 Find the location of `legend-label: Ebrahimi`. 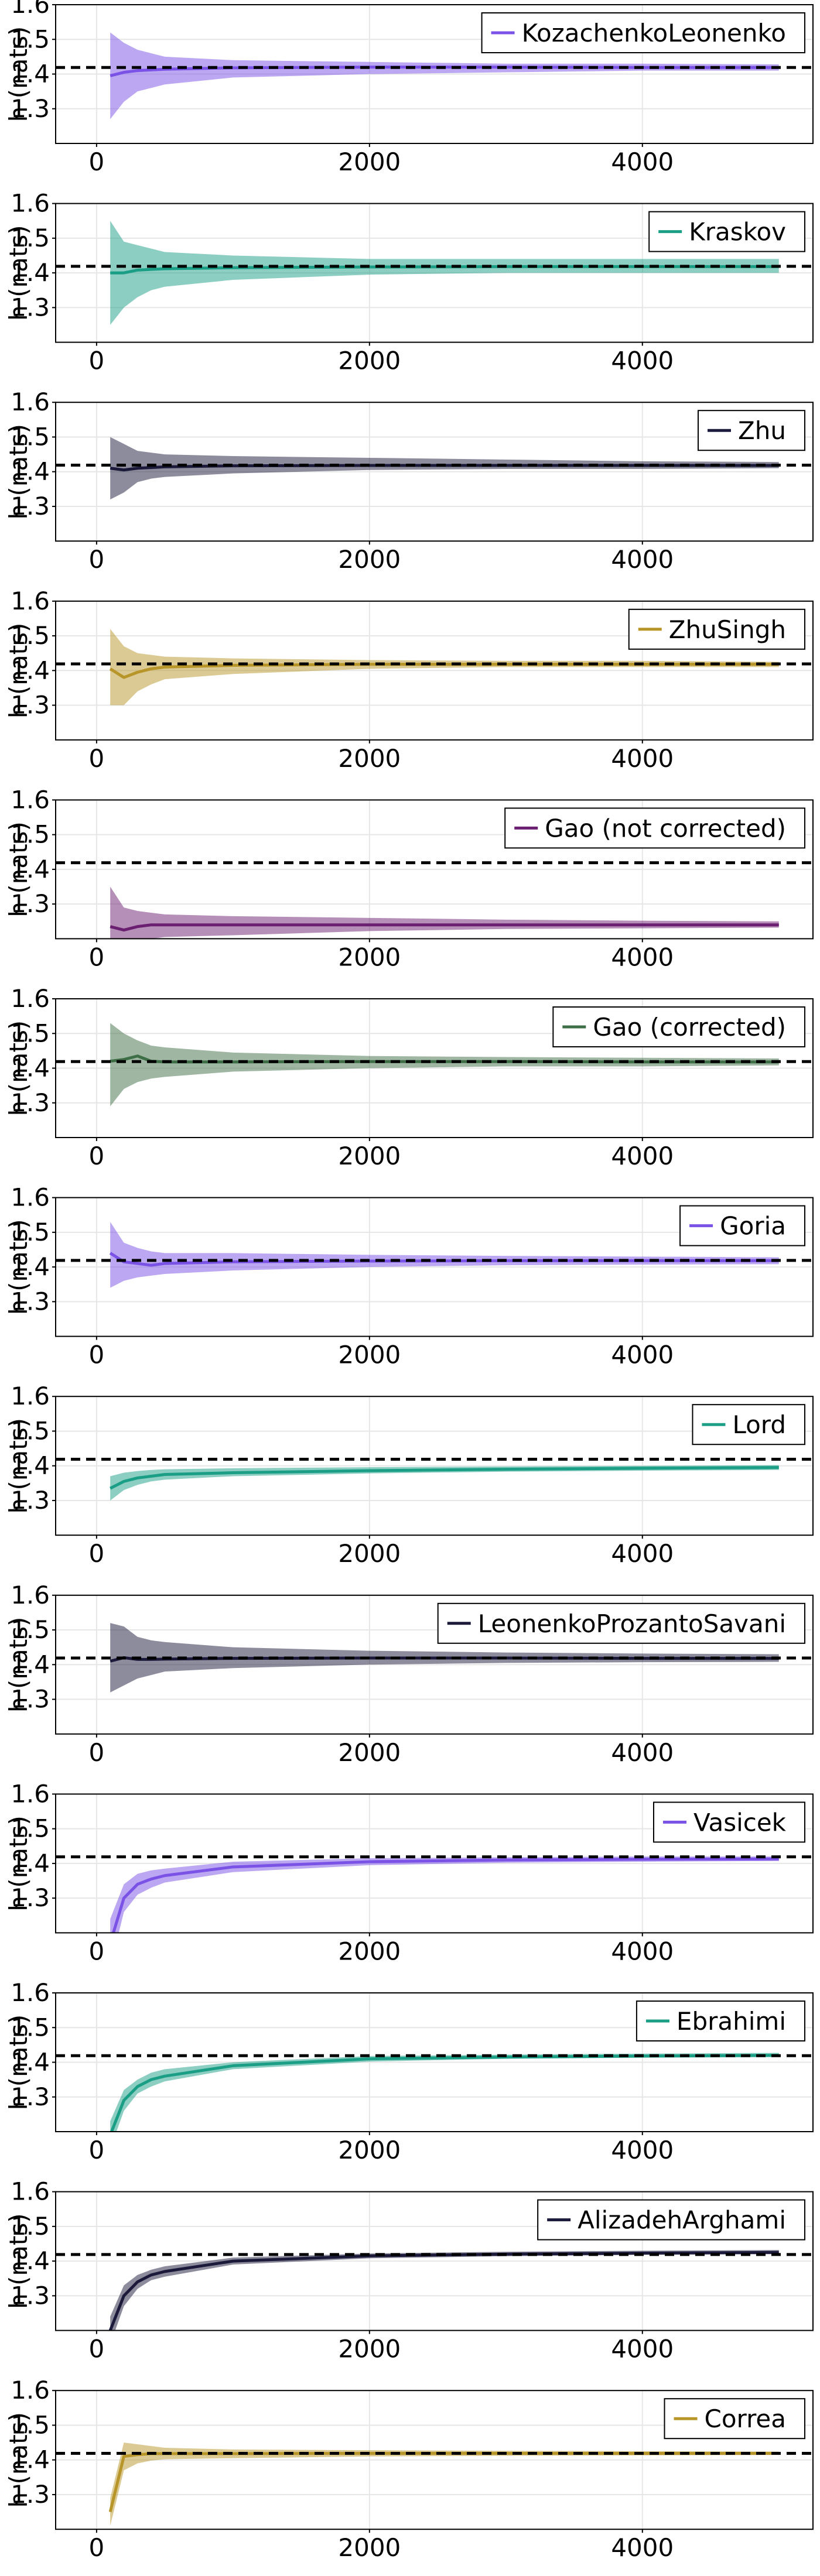

legend-label: Ebrahimi is located at coordinates (731, 2021).